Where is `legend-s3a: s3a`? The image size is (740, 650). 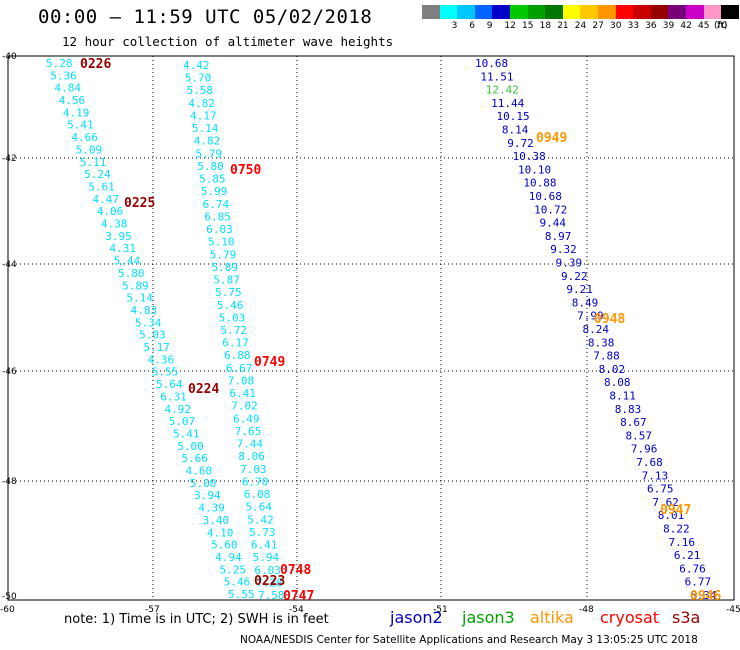 legend-s3a: s3a is located at coordinates (686, 617).